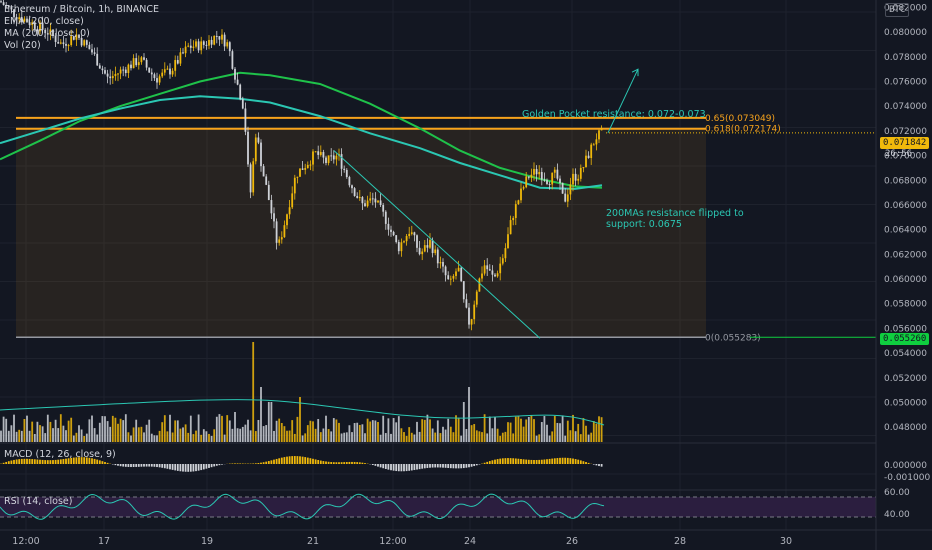 The image size is (932, 550). I want to click on price-tick: 0.082000, so click(905, 8).